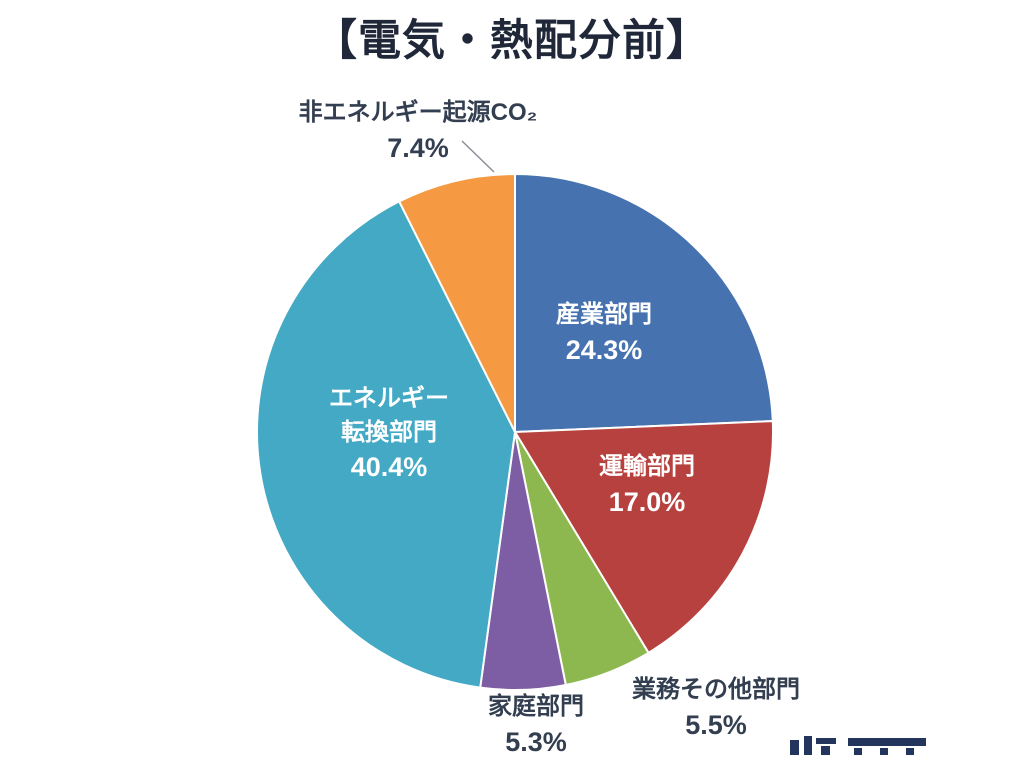  What do you see at coordinates (716, 689) in the screenshot?
I see `label-commercial-other-name: 業務その他部門` at bounding box center [716, 689].